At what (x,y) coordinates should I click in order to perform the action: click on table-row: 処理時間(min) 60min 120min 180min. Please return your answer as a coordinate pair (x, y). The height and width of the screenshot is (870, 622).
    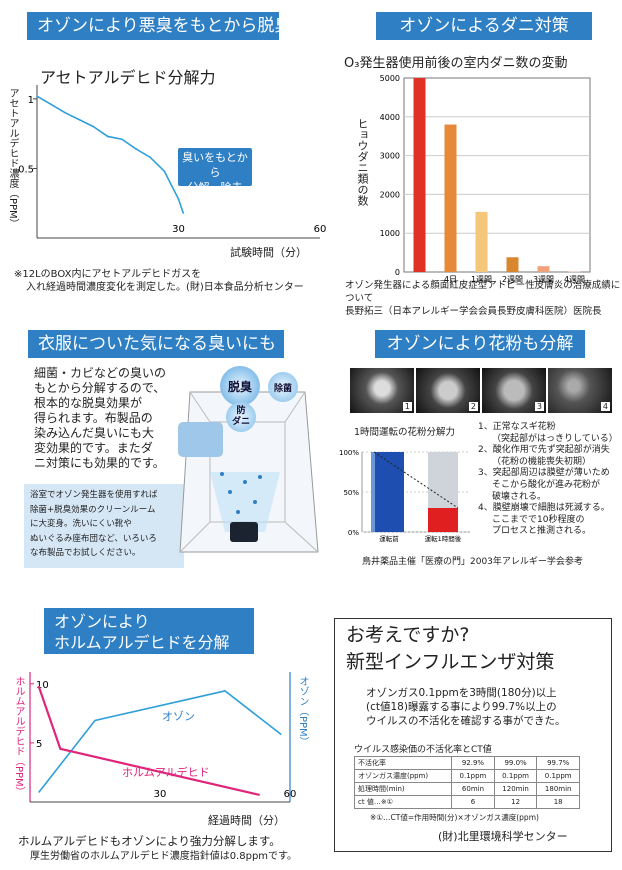
    Looking at the image, I should click on (466, 789).